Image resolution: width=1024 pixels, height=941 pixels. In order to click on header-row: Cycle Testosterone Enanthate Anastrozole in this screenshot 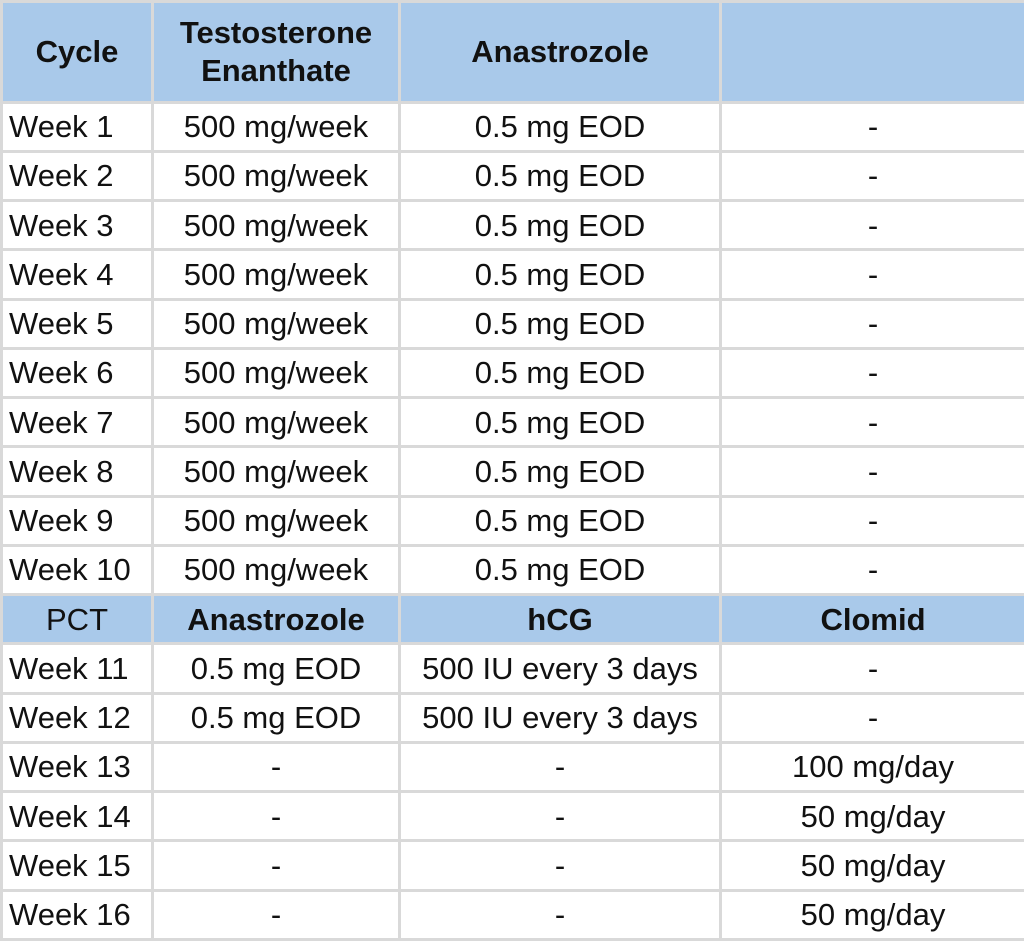, I will do `click(513, 52)`.